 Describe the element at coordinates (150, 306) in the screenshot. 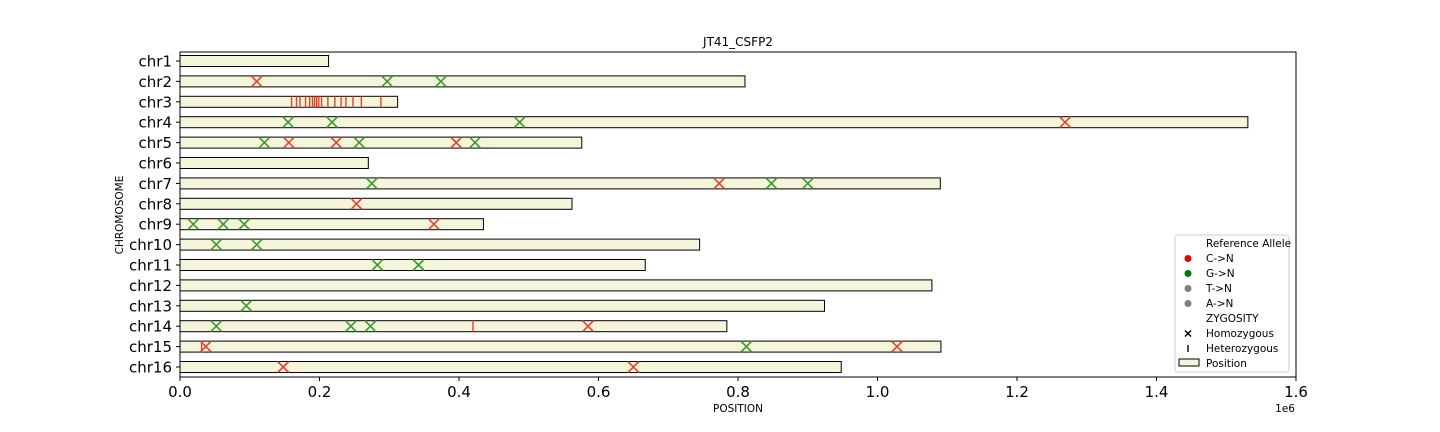

I see `y-tick-label-chr13: chr13` at that location.